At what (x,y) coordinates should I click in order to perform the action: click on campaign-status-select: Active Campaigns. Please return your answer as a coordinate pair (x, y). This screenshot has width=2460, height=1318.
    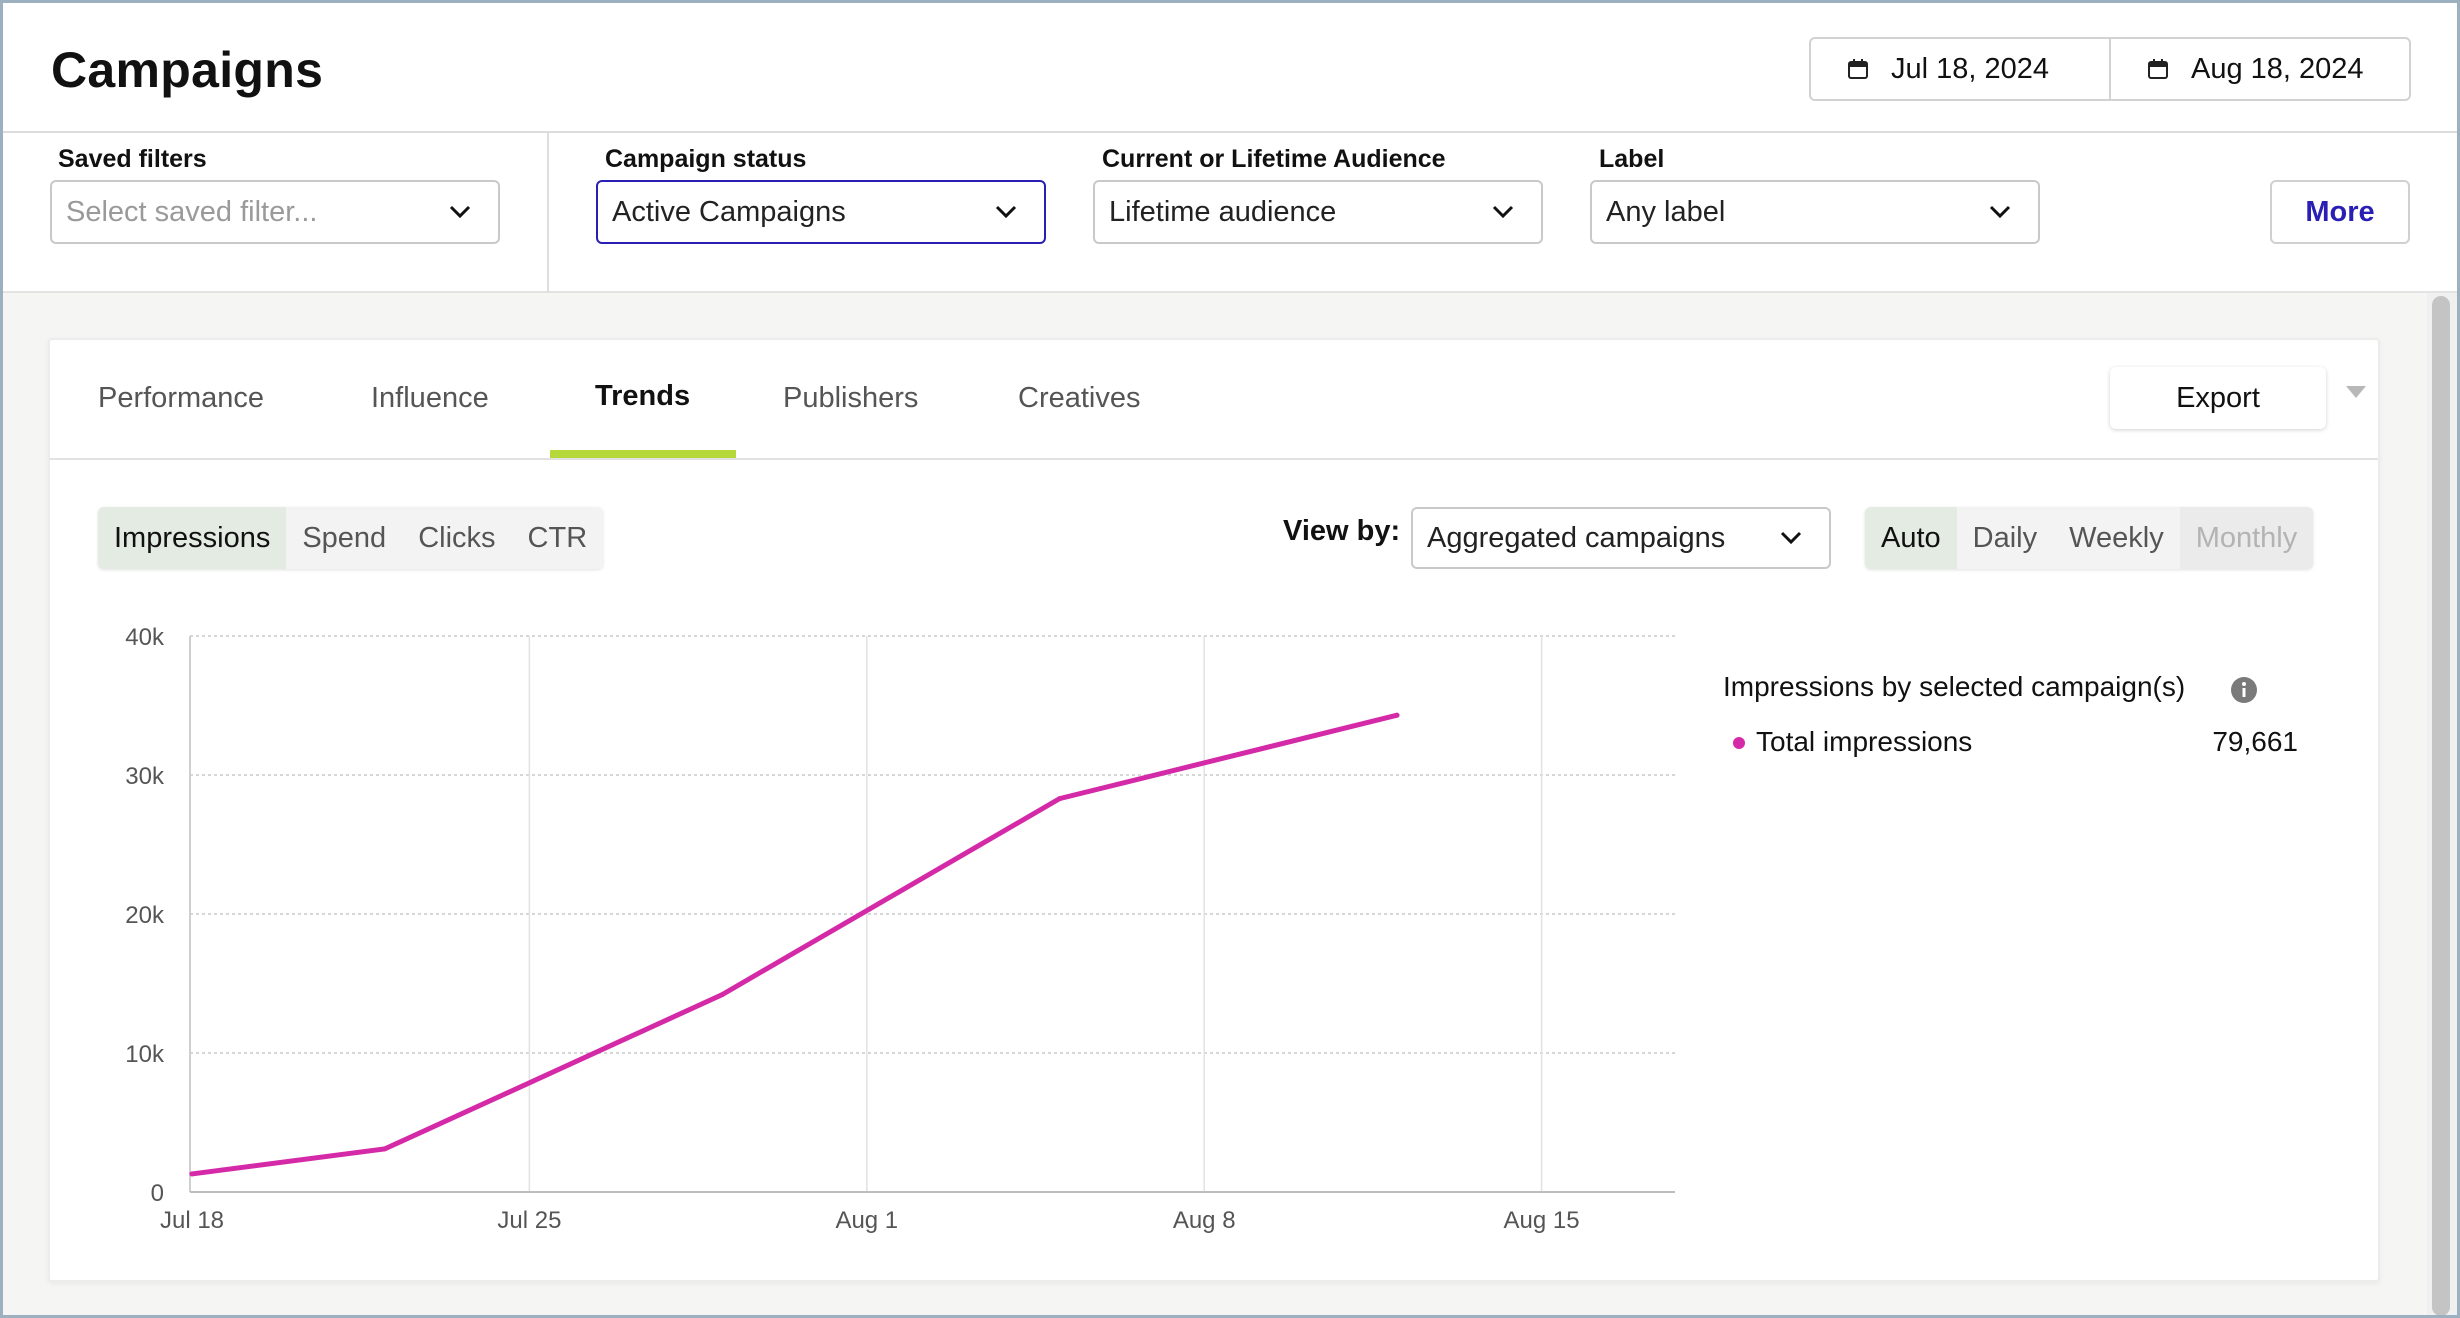
    Looking at the image, I should click on (821, 212).